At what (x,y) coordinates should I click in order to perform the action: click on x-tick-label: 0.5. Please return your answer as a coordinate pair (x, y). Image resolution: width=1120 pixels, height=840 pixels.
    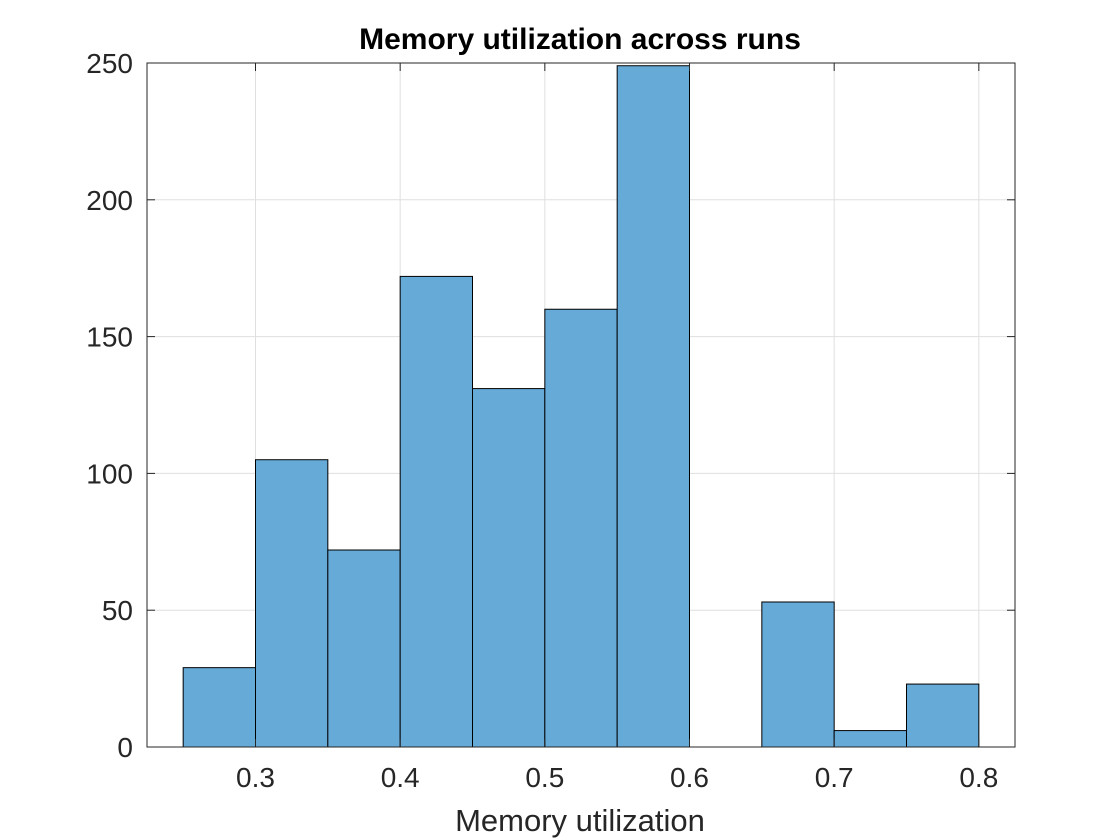
    Looking at the image, I should click on (544, 777).